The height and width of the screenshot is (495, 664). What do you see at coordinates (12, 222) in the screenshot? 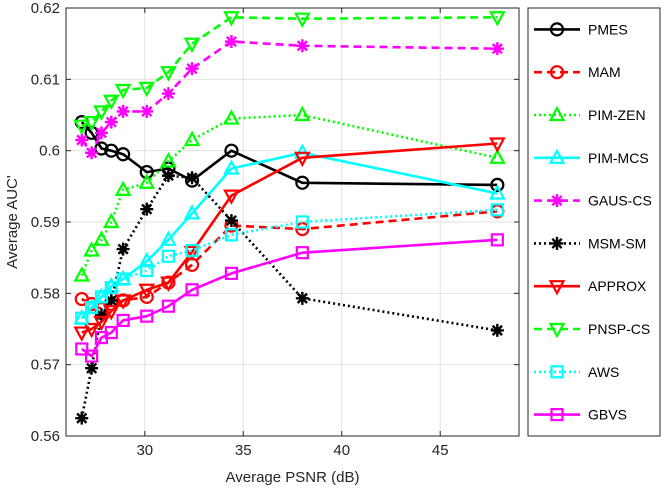
I see `y-axis-label: Average AUC'` at bounding box center [12, 222].